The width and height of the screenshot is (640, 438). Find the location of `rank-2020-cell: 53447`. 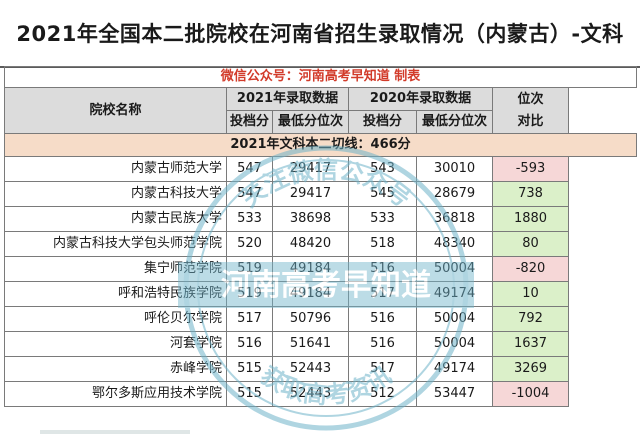

rank-2020-cell: 53447 is located at coordinates (454, 394).